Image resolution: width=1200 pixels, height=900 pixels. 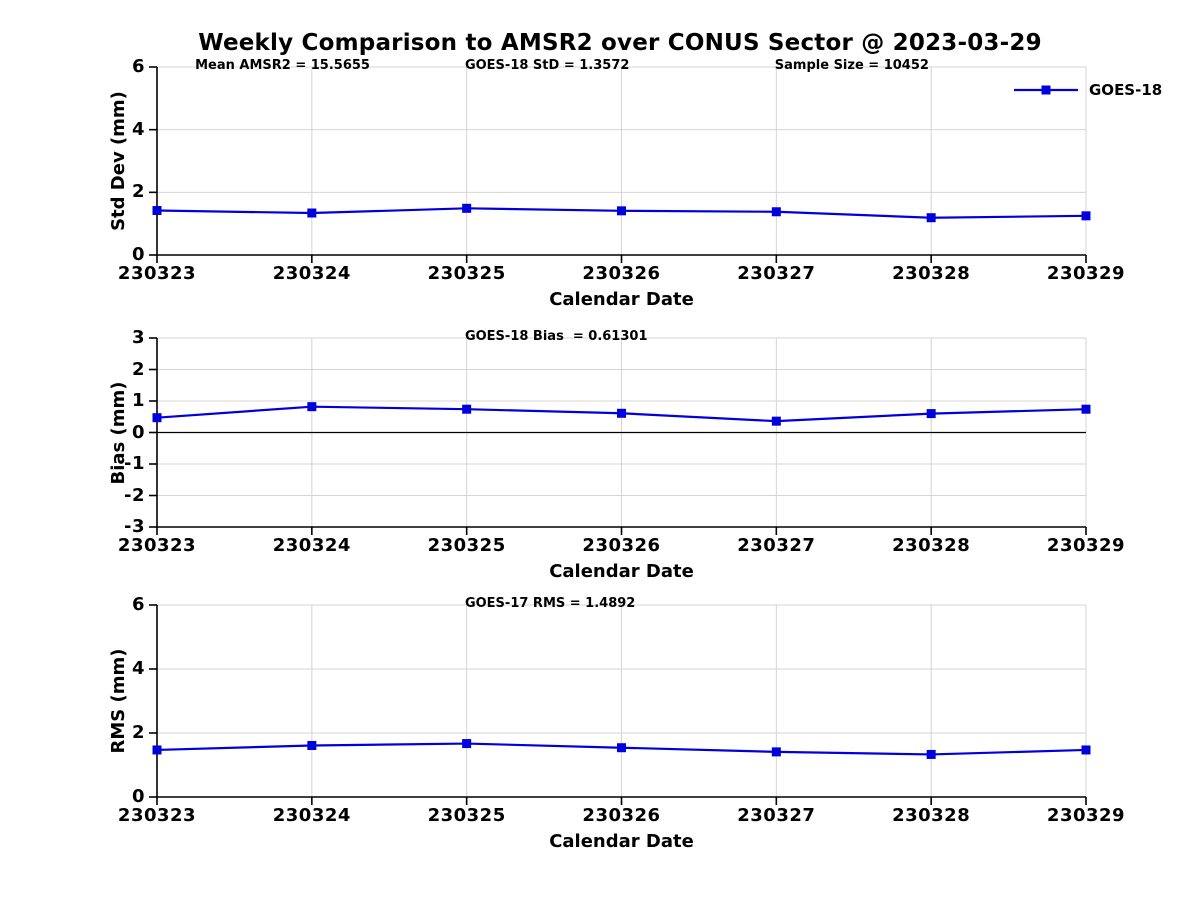 What do you see at coordinates (134, 463) in the screenshot?
I see `y-tick-label: -1` at bounding box center [134, 463].